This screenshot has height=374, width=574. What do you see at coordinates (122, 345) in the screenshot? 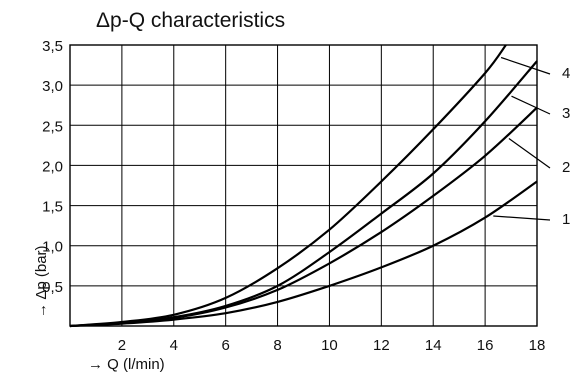
I see `x-tick-label: 2` at bounding box center [122, 345].